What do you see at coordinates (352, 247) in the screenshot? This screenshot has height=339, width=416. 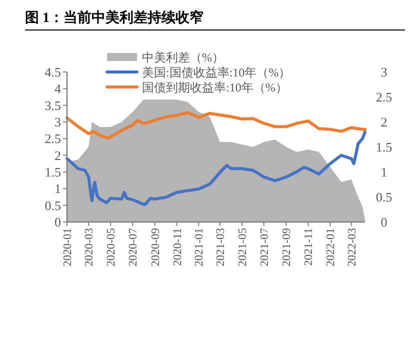 I see `x-tick-label: 2022-03` at bounding box center [352, 247].